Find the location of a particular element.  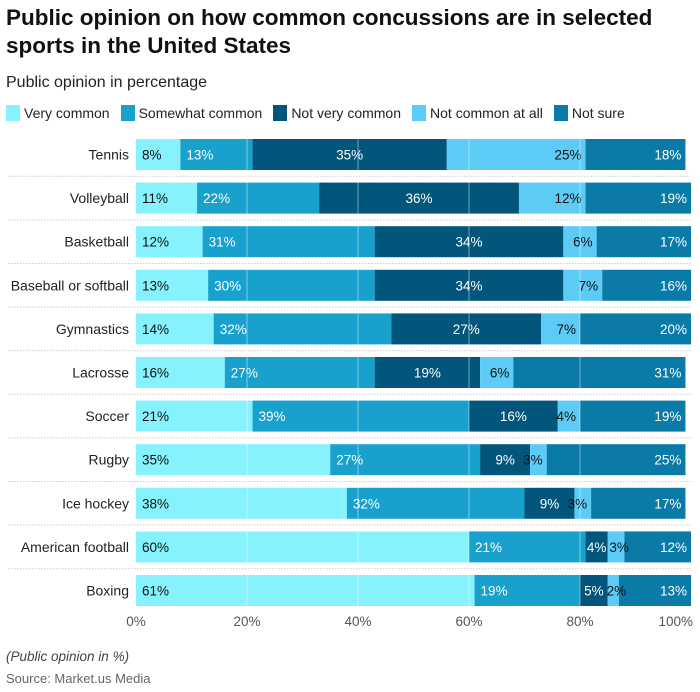

category-label: Volleyball is located at coordinates (99, 198).